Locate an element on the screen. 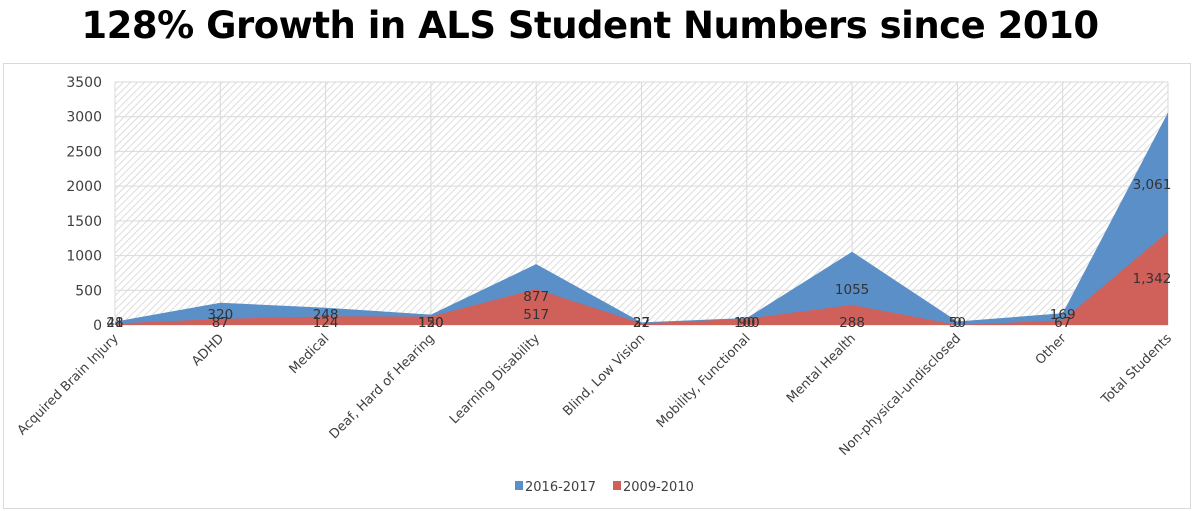 The image size is (1200, 511). data-label: 0 is located at coordinates (957, 323).